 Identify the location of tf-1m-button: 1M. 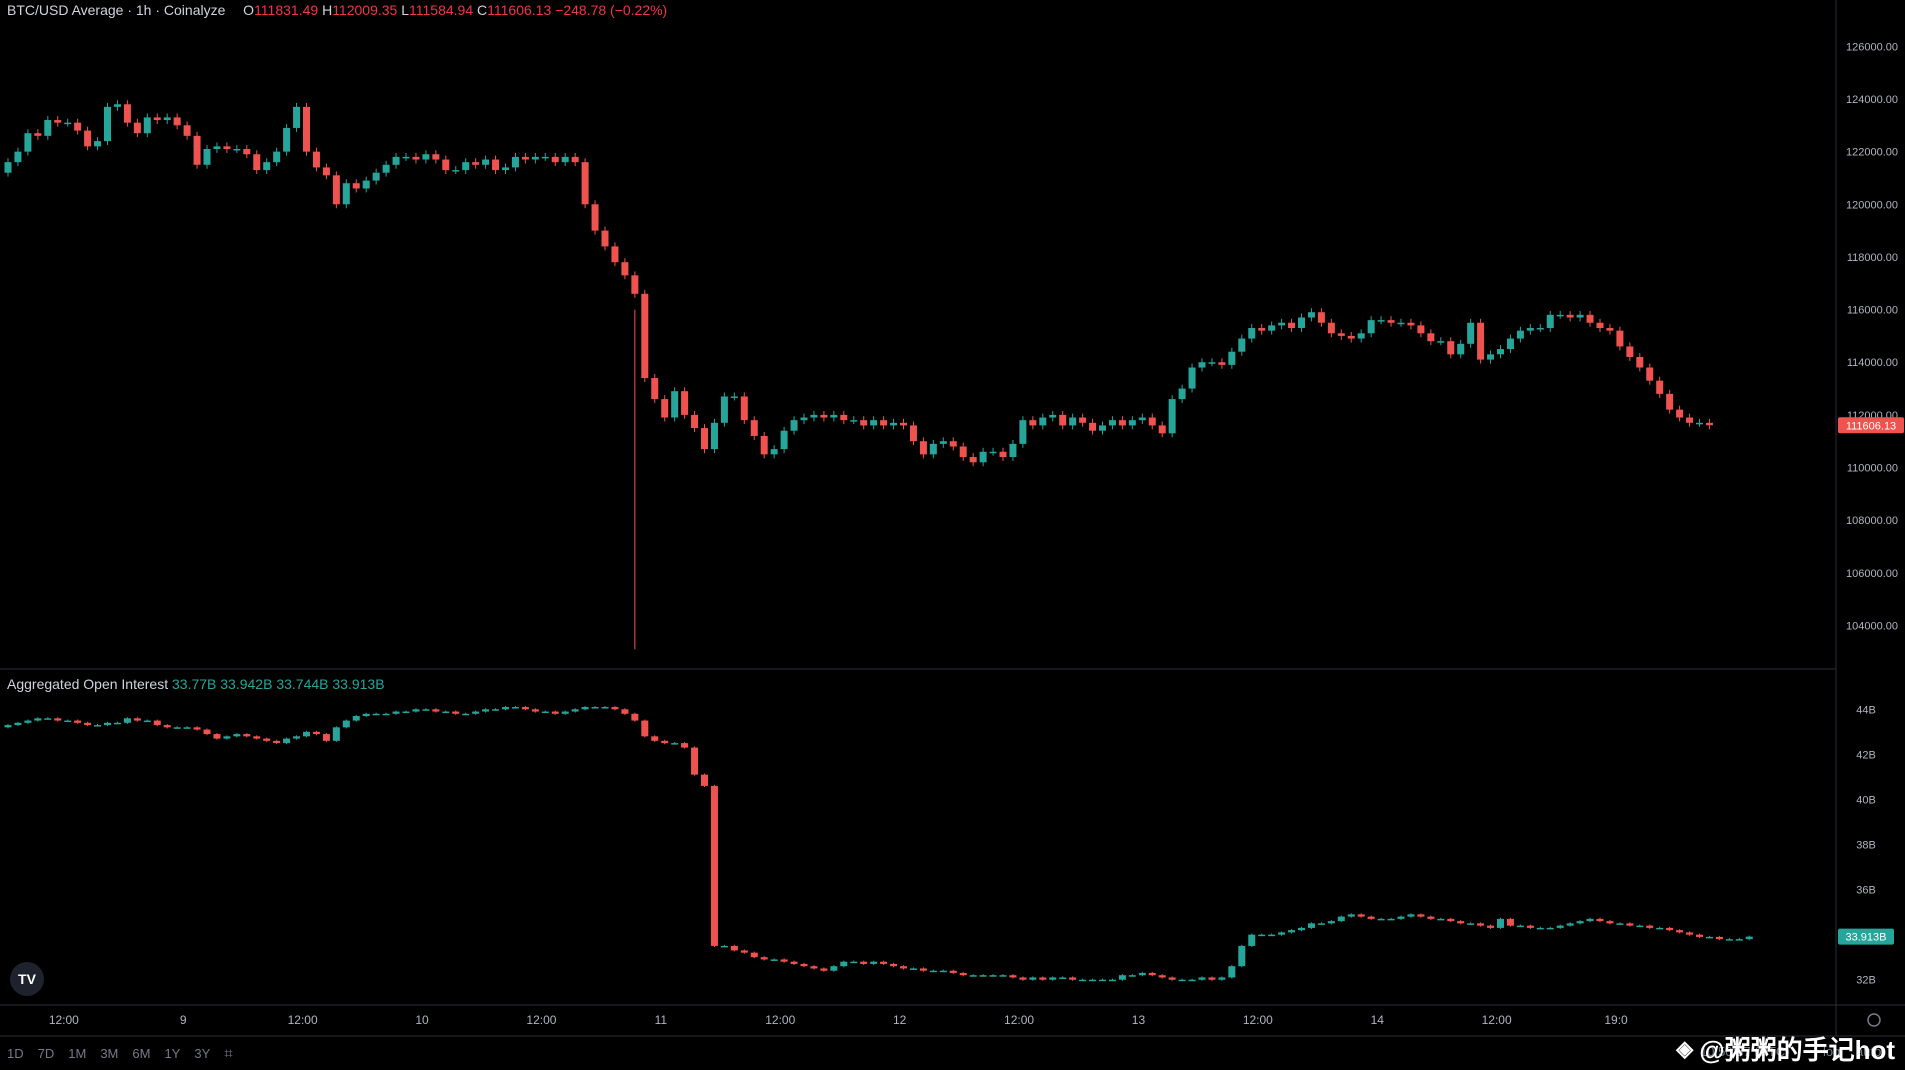
(77, 1053).